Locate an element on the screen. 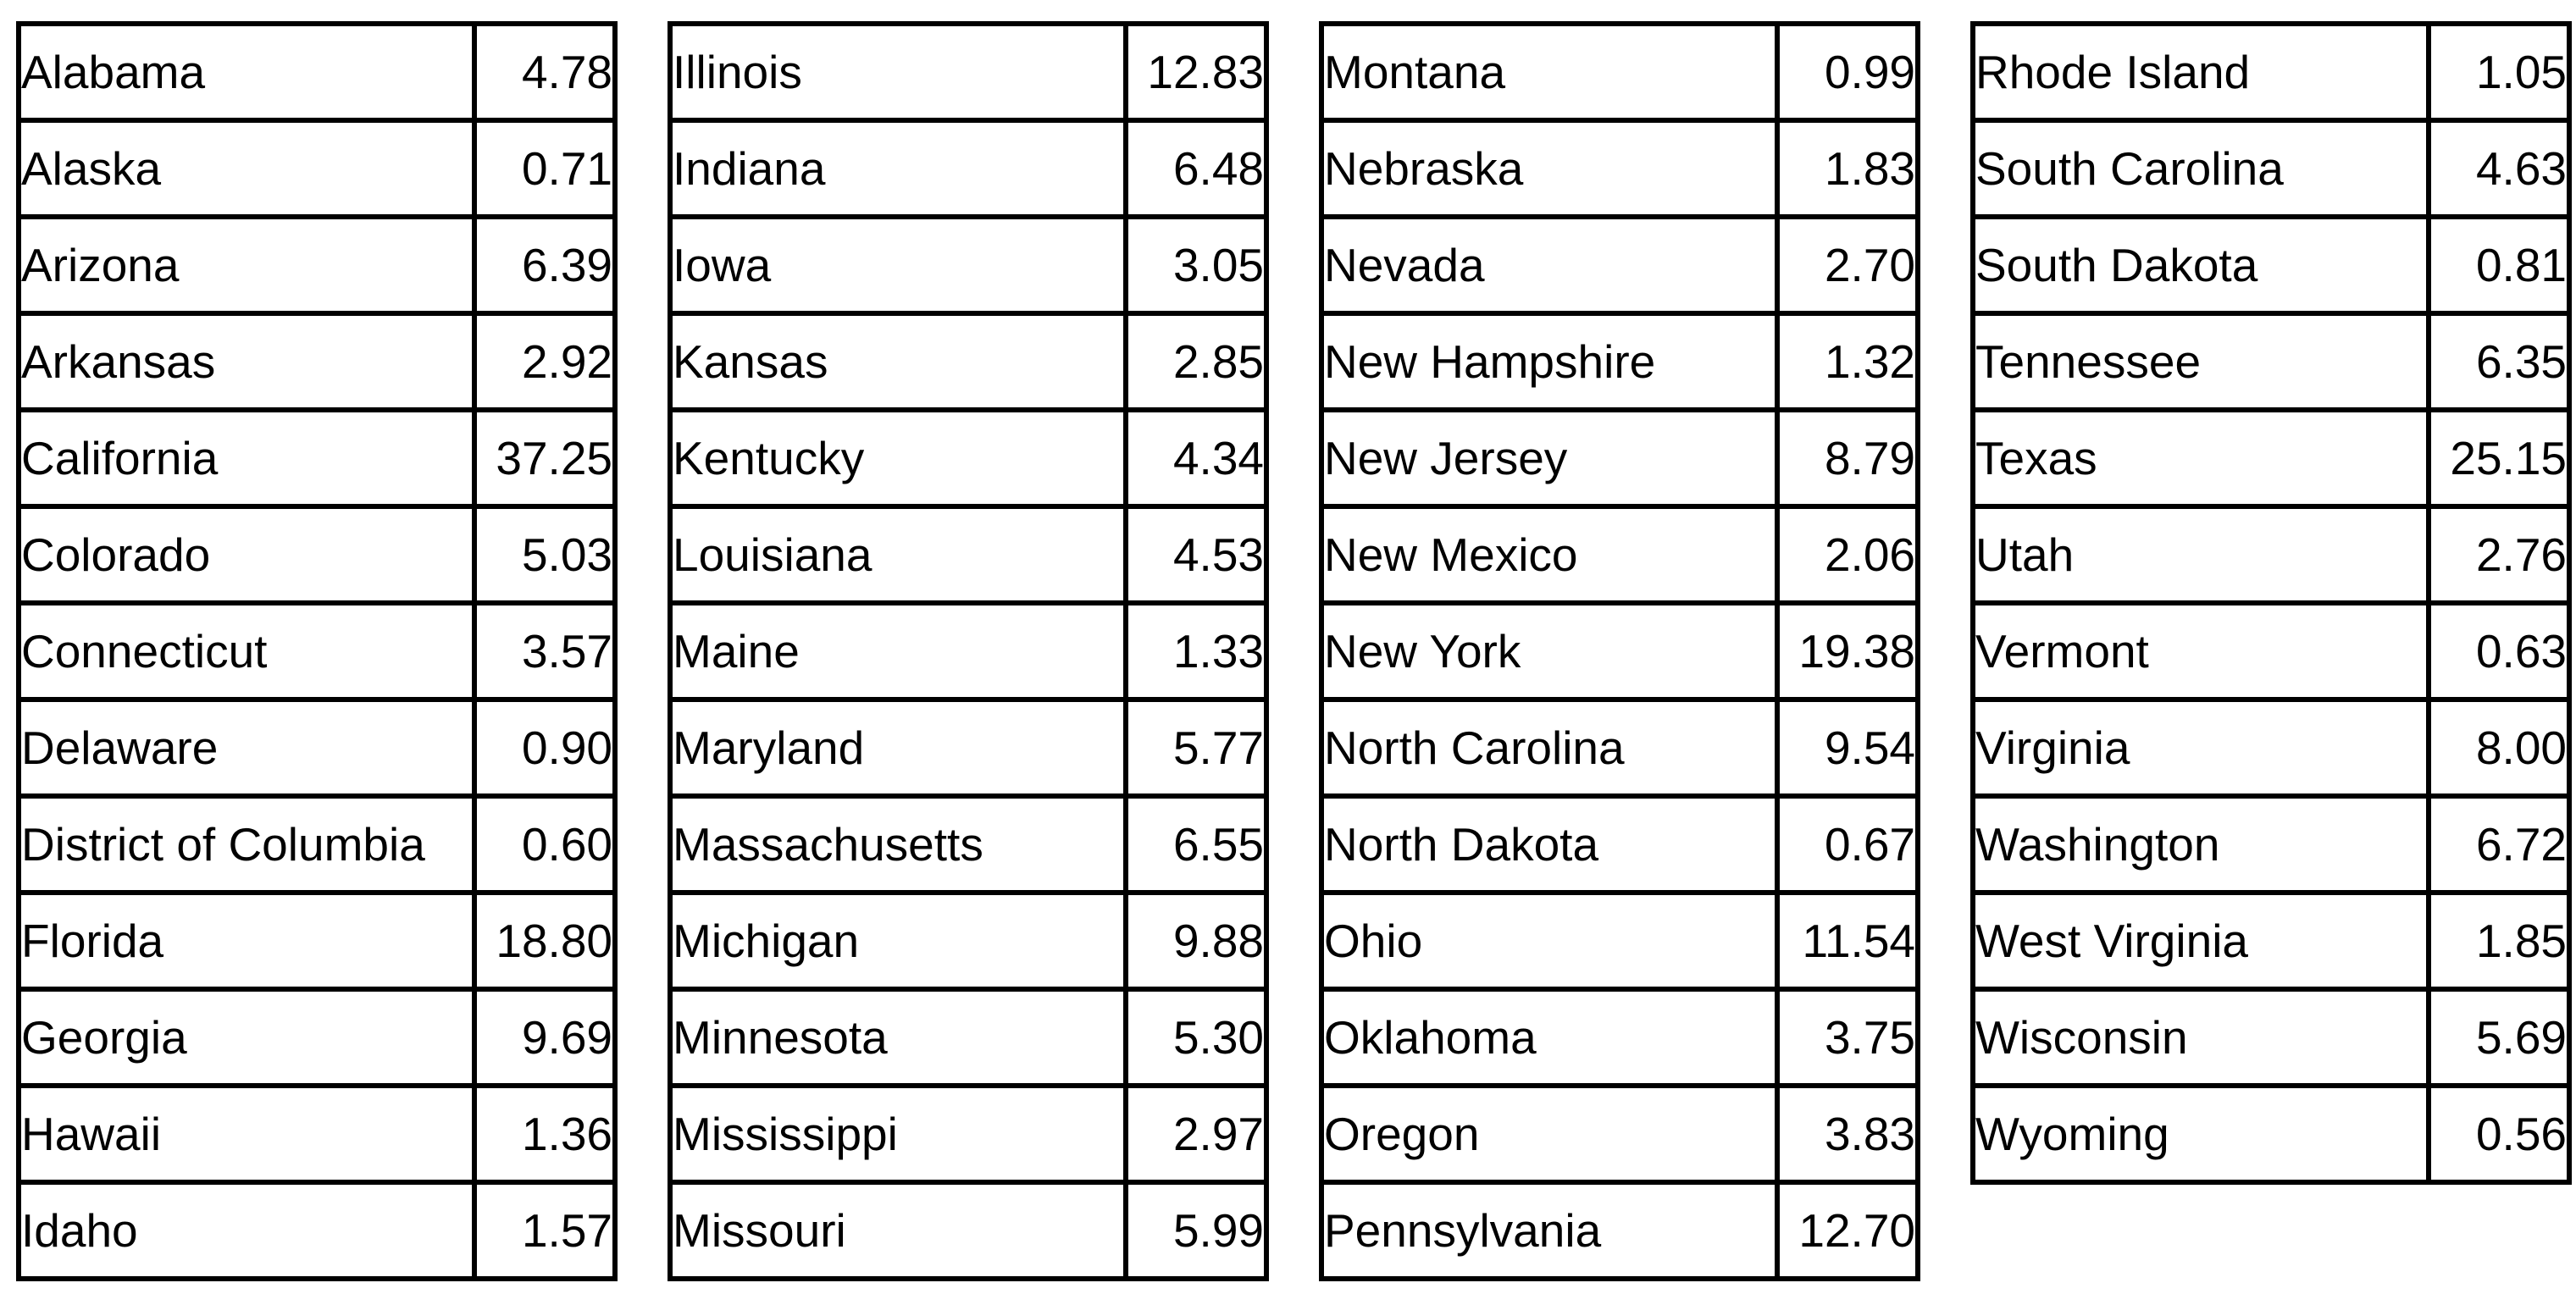 The width and height of the screenshot is (2576, 1316). state-value-cell: 1.05 is located at coordinates (2499, 72).